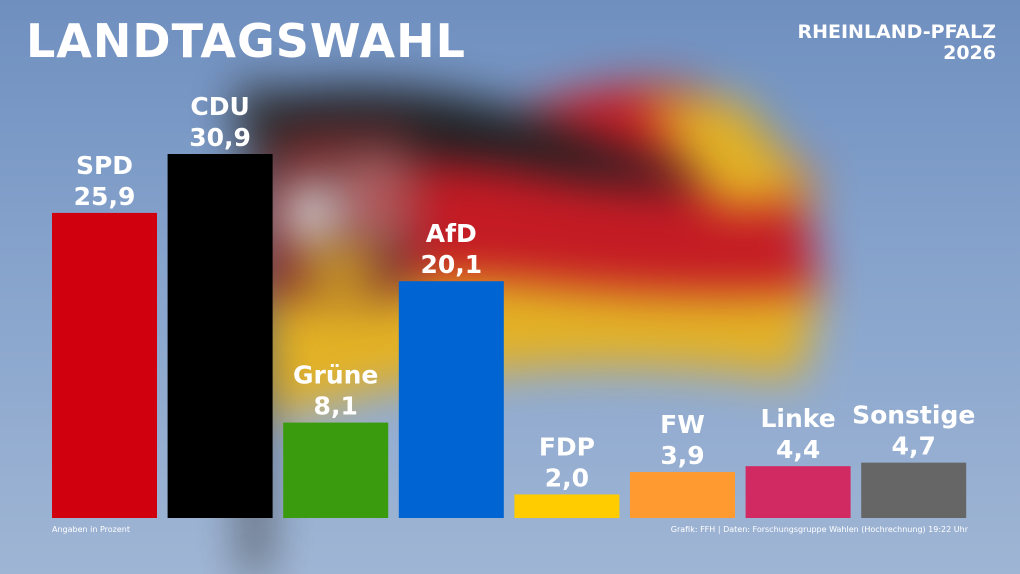  I want to click on bar-grne, so click(336, 470).